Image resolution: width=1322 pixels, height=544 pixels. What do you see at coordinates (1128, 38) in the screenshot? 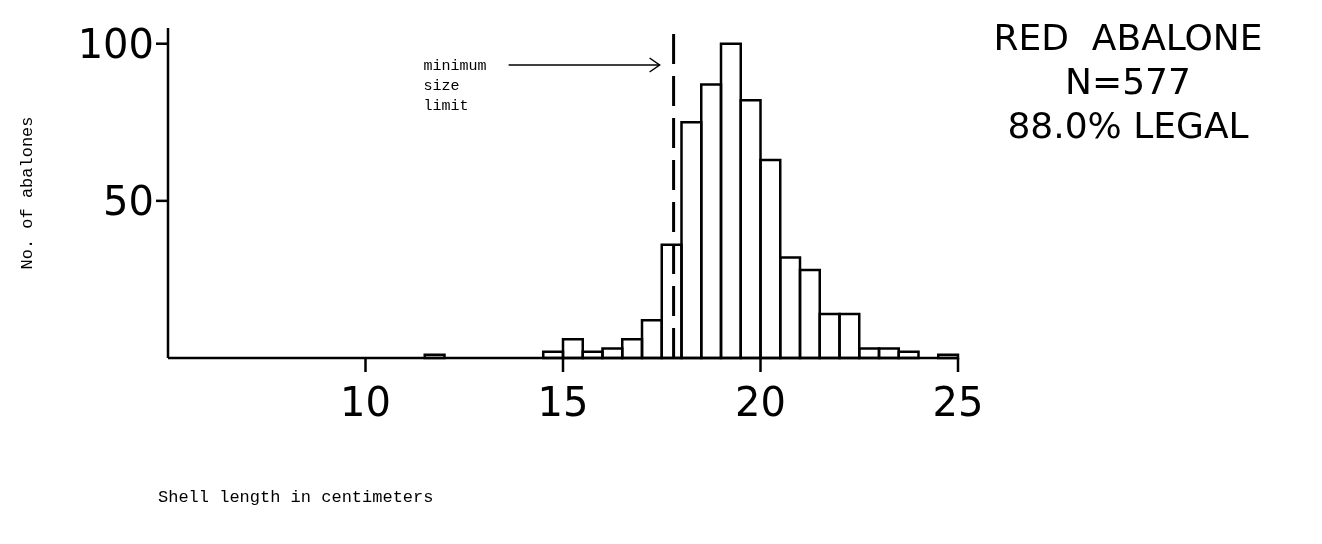
I see `text: RED ABALONE` at bounding box center [1128, 38].